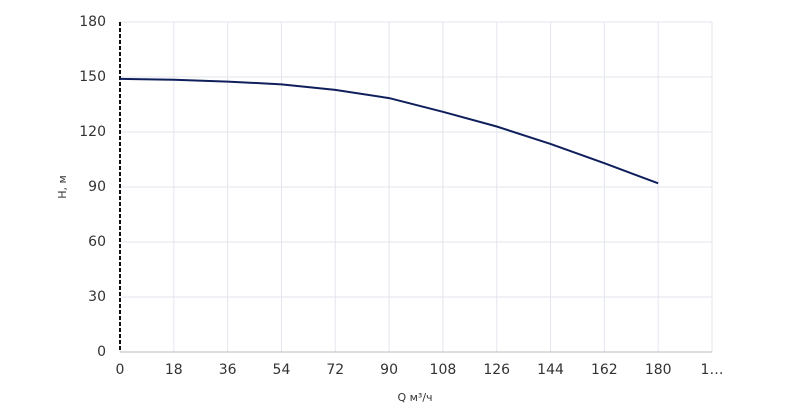 This screenshot has width=800, height=412. Describe the element at coordinates (604, 370) in the screenshot. I see `x-tick-label: 162` at that location.